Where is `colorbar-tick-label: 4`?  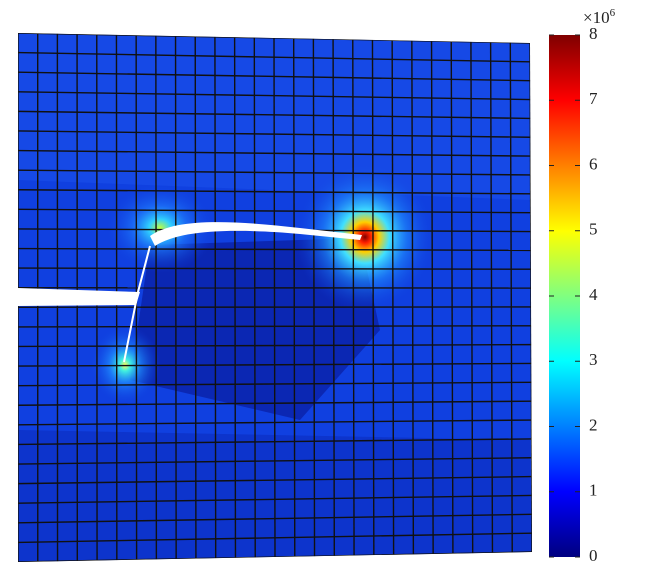
colorbar-tick-label: 4 is located at coordinates (593, 294).